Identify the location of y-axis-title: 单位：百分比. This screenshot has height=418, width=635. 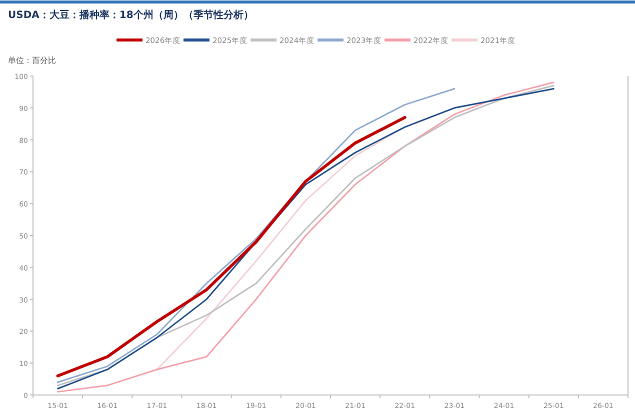
(32, 60).